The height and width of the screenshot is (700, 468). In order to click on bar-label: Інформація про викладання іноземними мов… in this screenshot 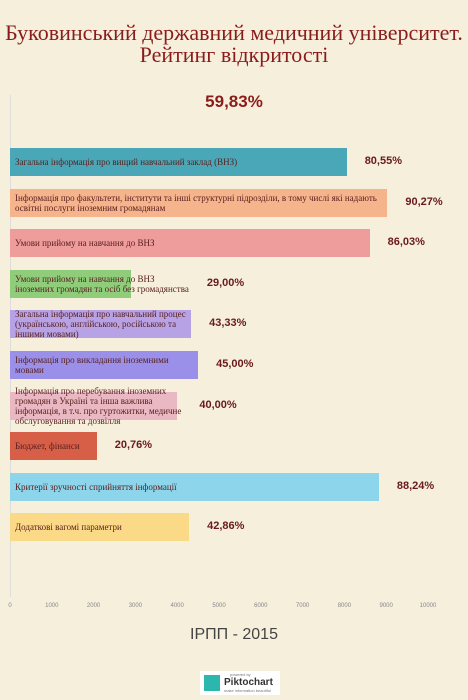, I will do `click(92, 365)`.